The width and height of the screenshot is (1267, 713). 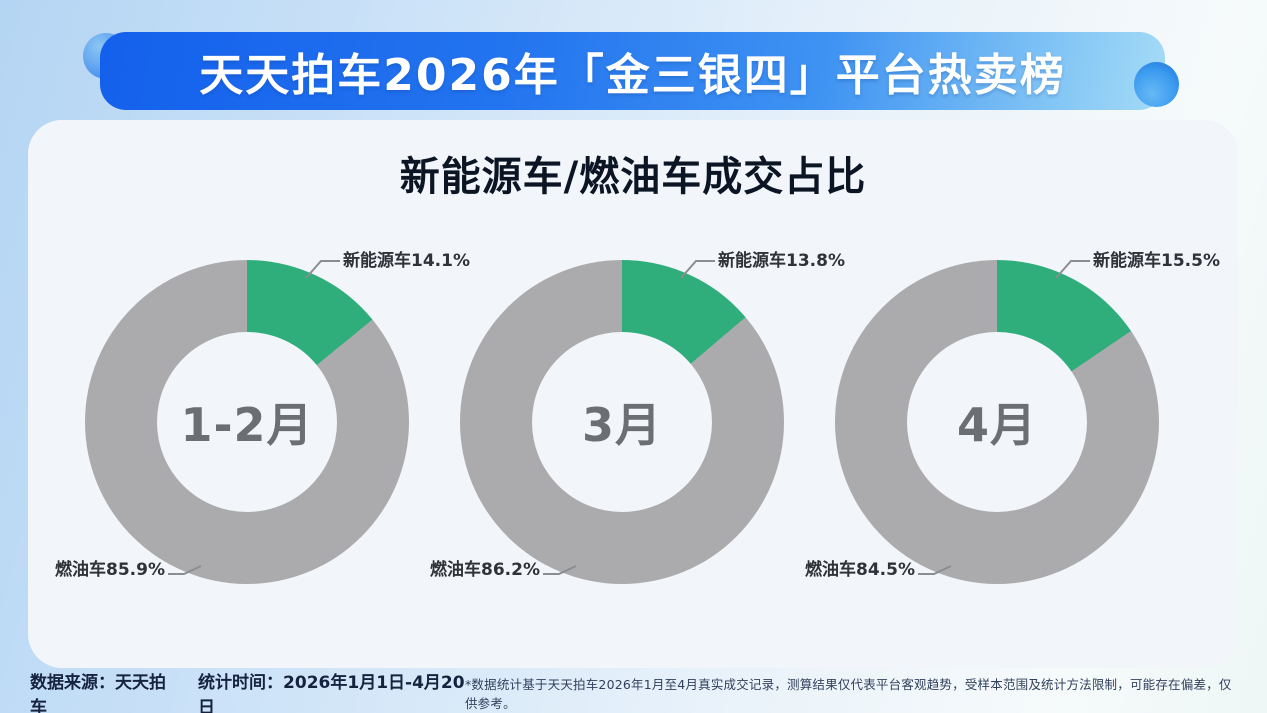 What do you see at coordinates (406, 261) in the screenshot?
I see `new-energy-label: 新能源车14.1%` at bounding box center [406, 261].